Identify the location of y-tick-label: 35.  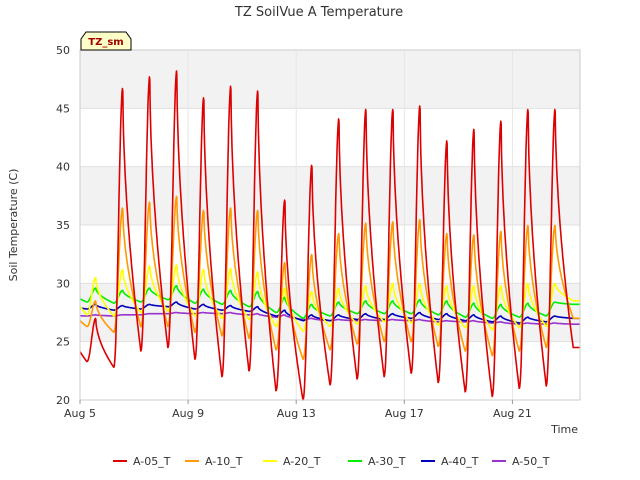
(63, 225).